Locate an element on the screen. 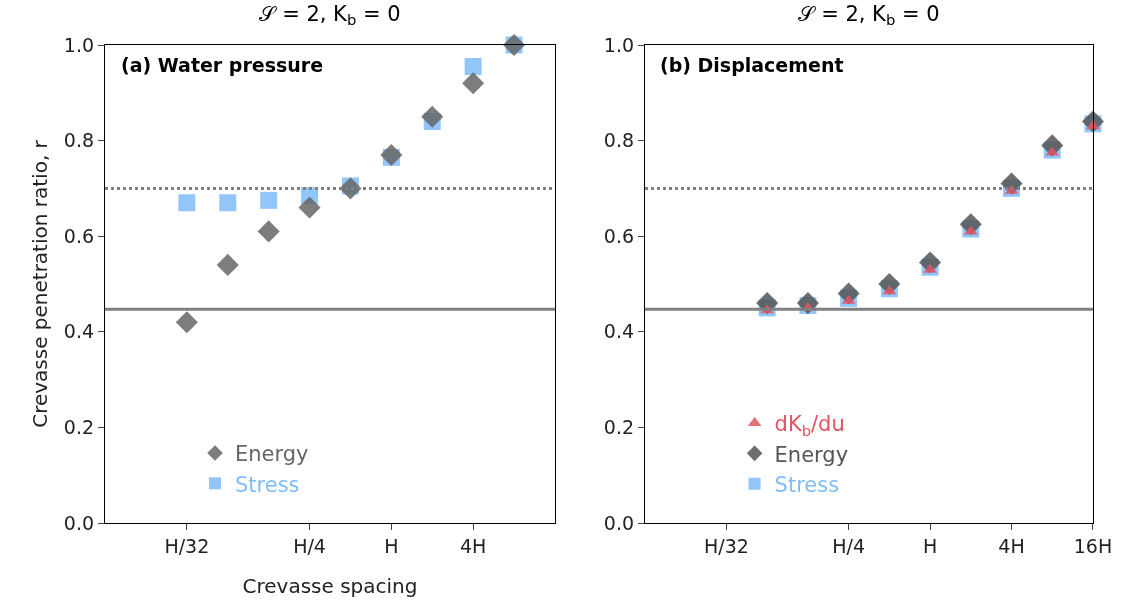 Image resolution: width=1127 pixels, height=609 pixels. x-axis-title: Crevasse spacing is located at coordinates (330, 586).